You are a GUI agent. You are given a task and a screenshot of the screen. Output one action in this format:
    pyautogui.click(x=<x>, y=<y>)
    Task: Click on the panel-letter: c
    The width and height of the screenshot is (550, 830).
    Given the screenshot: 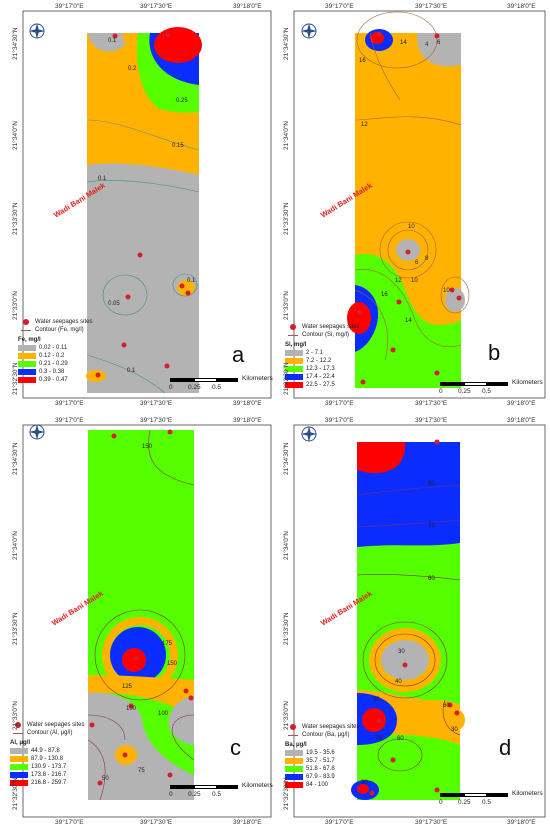 What is the action you would take?
    pyautogui.click(x=235, y=747)
    